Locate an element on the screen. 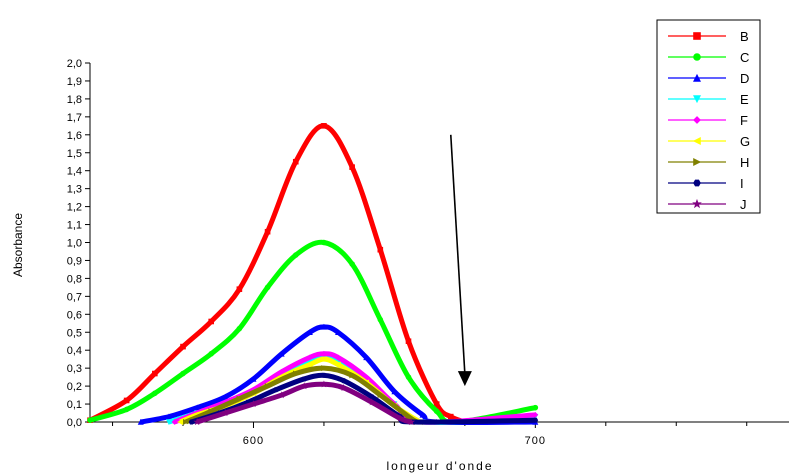 The image size is (789, 475). y-tick-label-1-8: 1,8 is located at coordinates (74, 100).